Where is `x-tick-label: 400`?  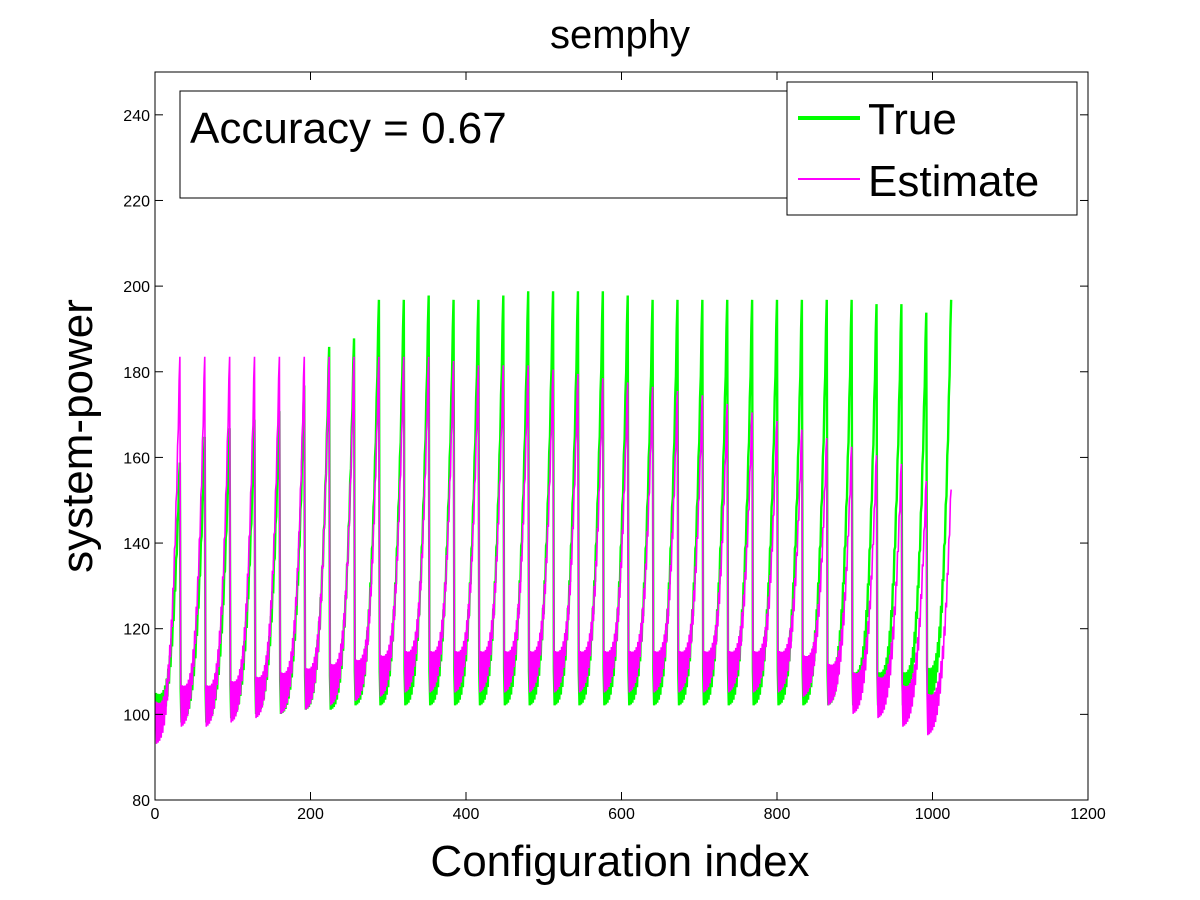
x-tick-label: 400 is located at coordinates (466, 814).